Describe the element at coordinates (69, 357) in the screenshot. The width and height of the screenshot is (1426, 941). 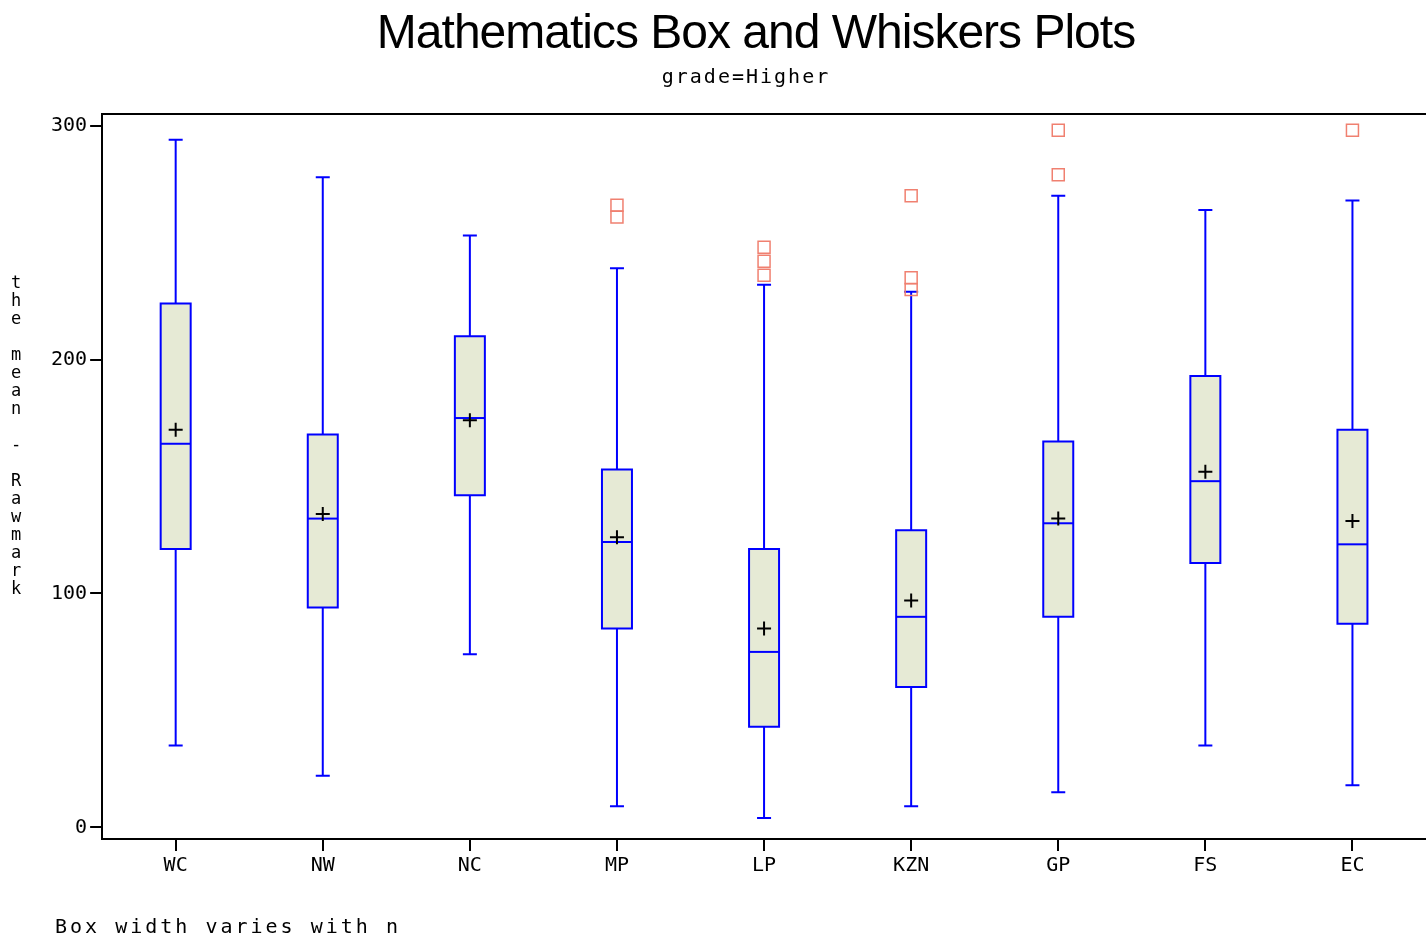
I see `y-tick-label: 200` at that location.